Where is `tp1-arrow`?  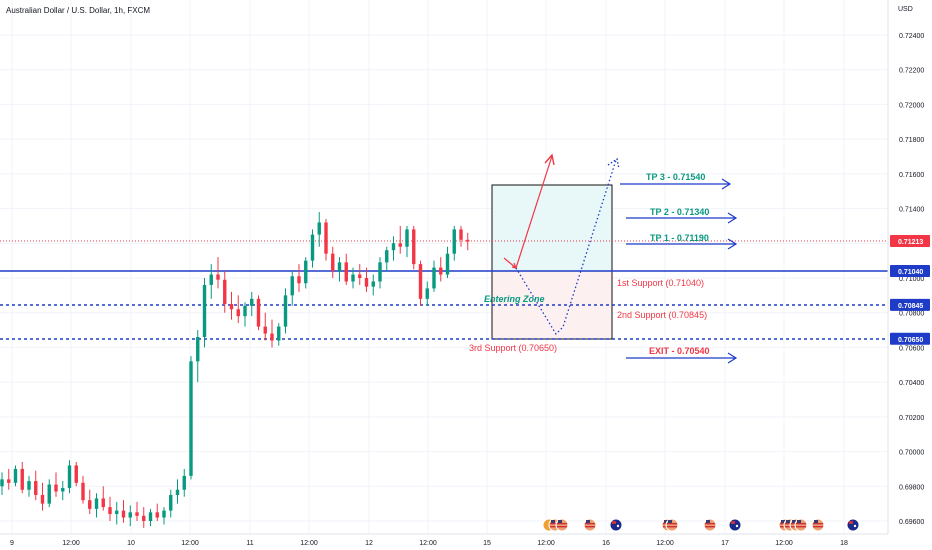 tp1-arrow is located at coordinates (682, 244).